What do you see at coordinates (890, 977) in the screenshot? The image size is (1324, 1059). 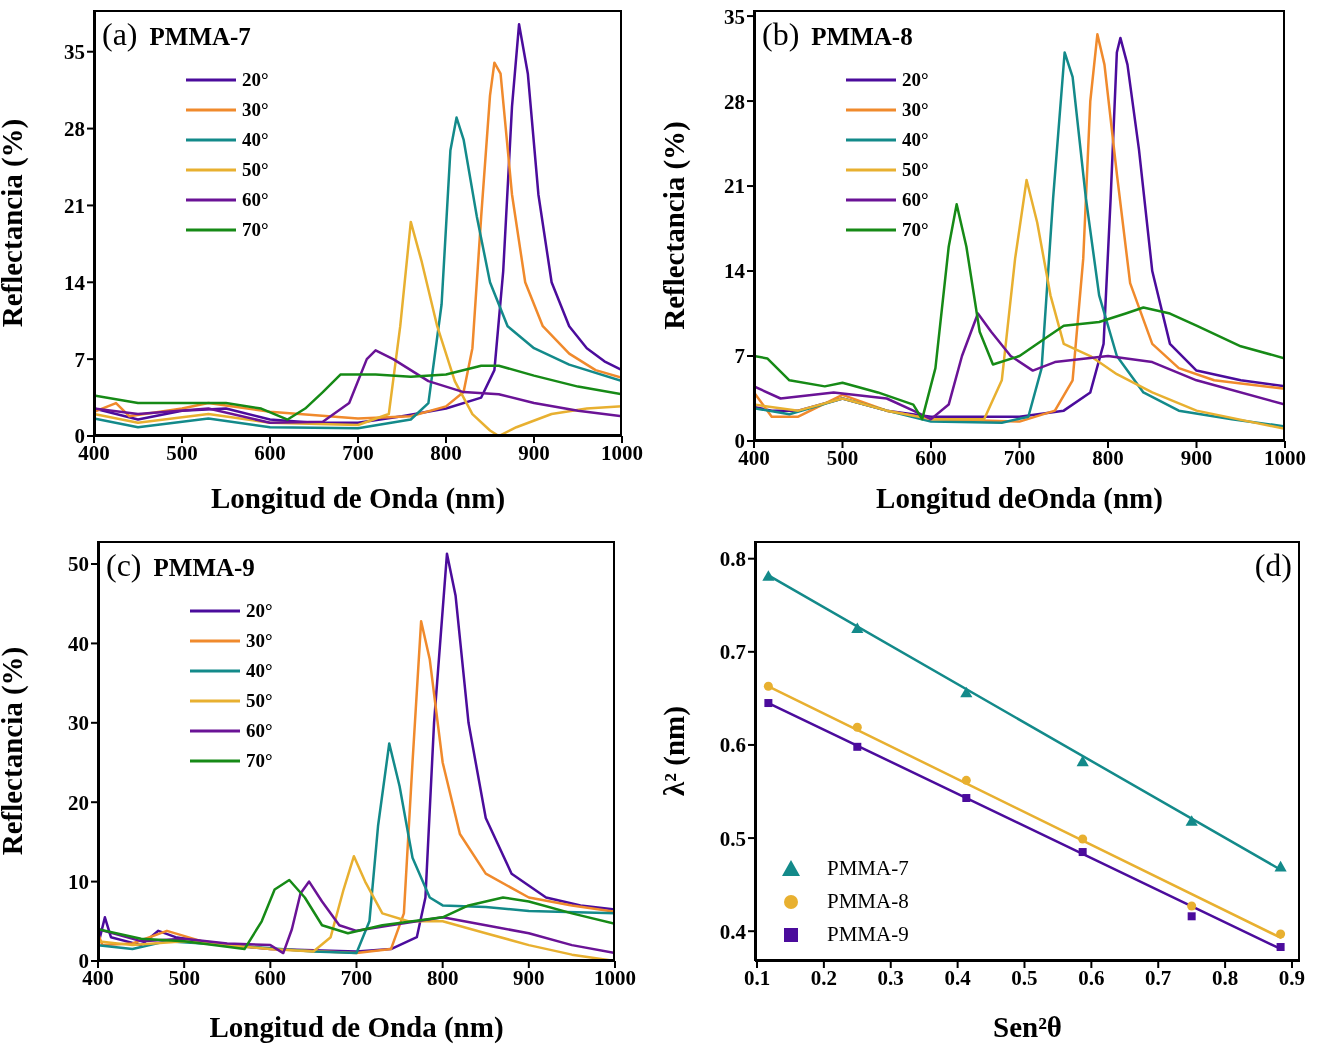 I see `x-tick-label: 0.3` at bounding box center [890, 977].